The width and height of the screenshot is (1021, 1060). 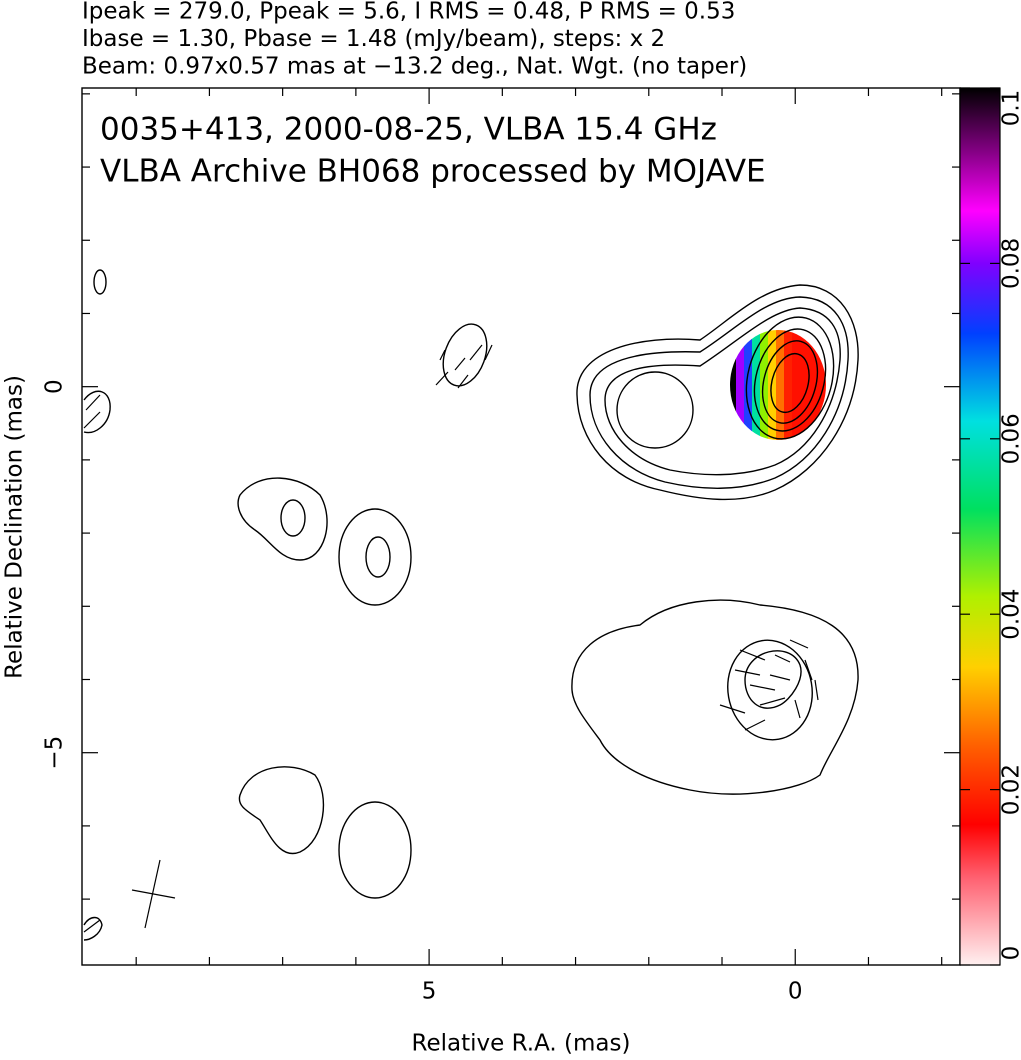 I want to click on colorbar-tick-label: 0.02, so click(x=1010, y=789).